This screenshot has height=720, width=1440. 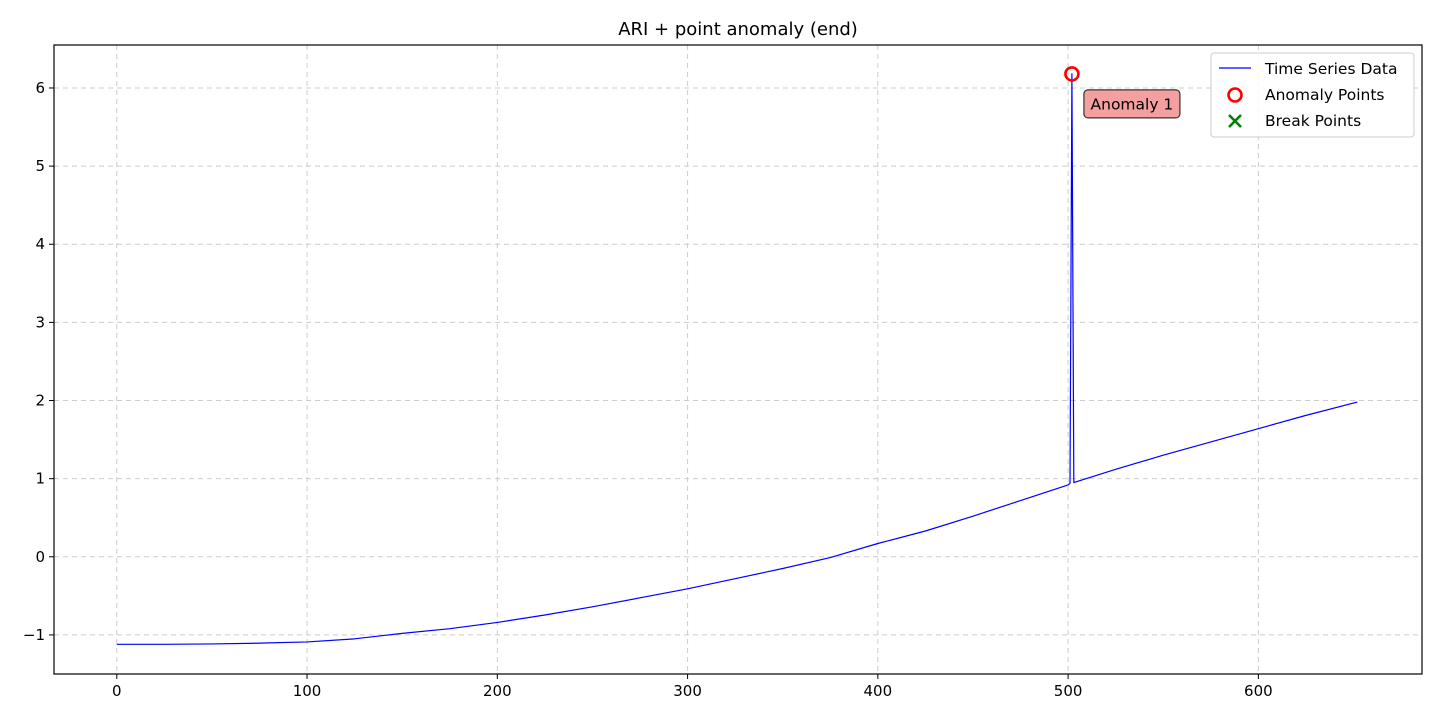 I want to click on legend-item: Break Points, so click(x=1294, y=121).